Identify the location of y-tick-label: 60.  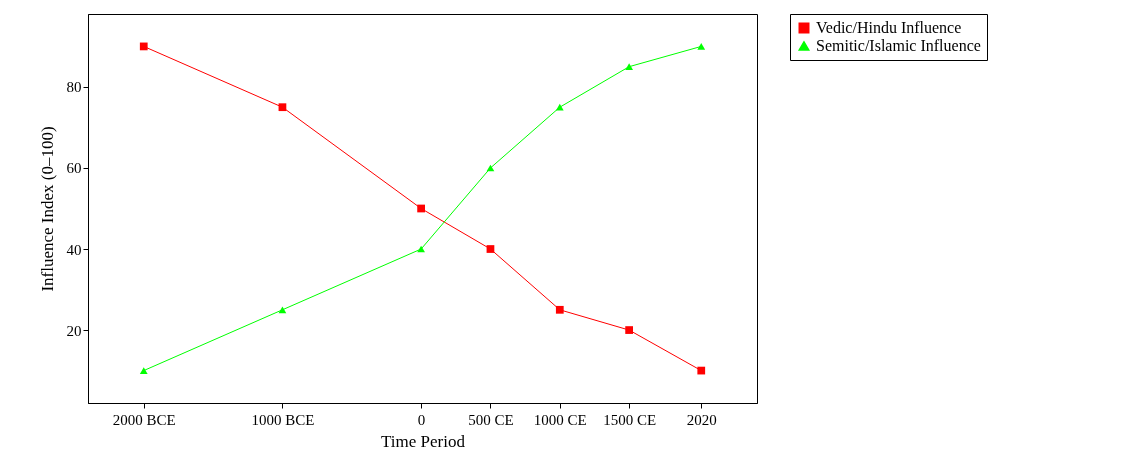
(74, 168).